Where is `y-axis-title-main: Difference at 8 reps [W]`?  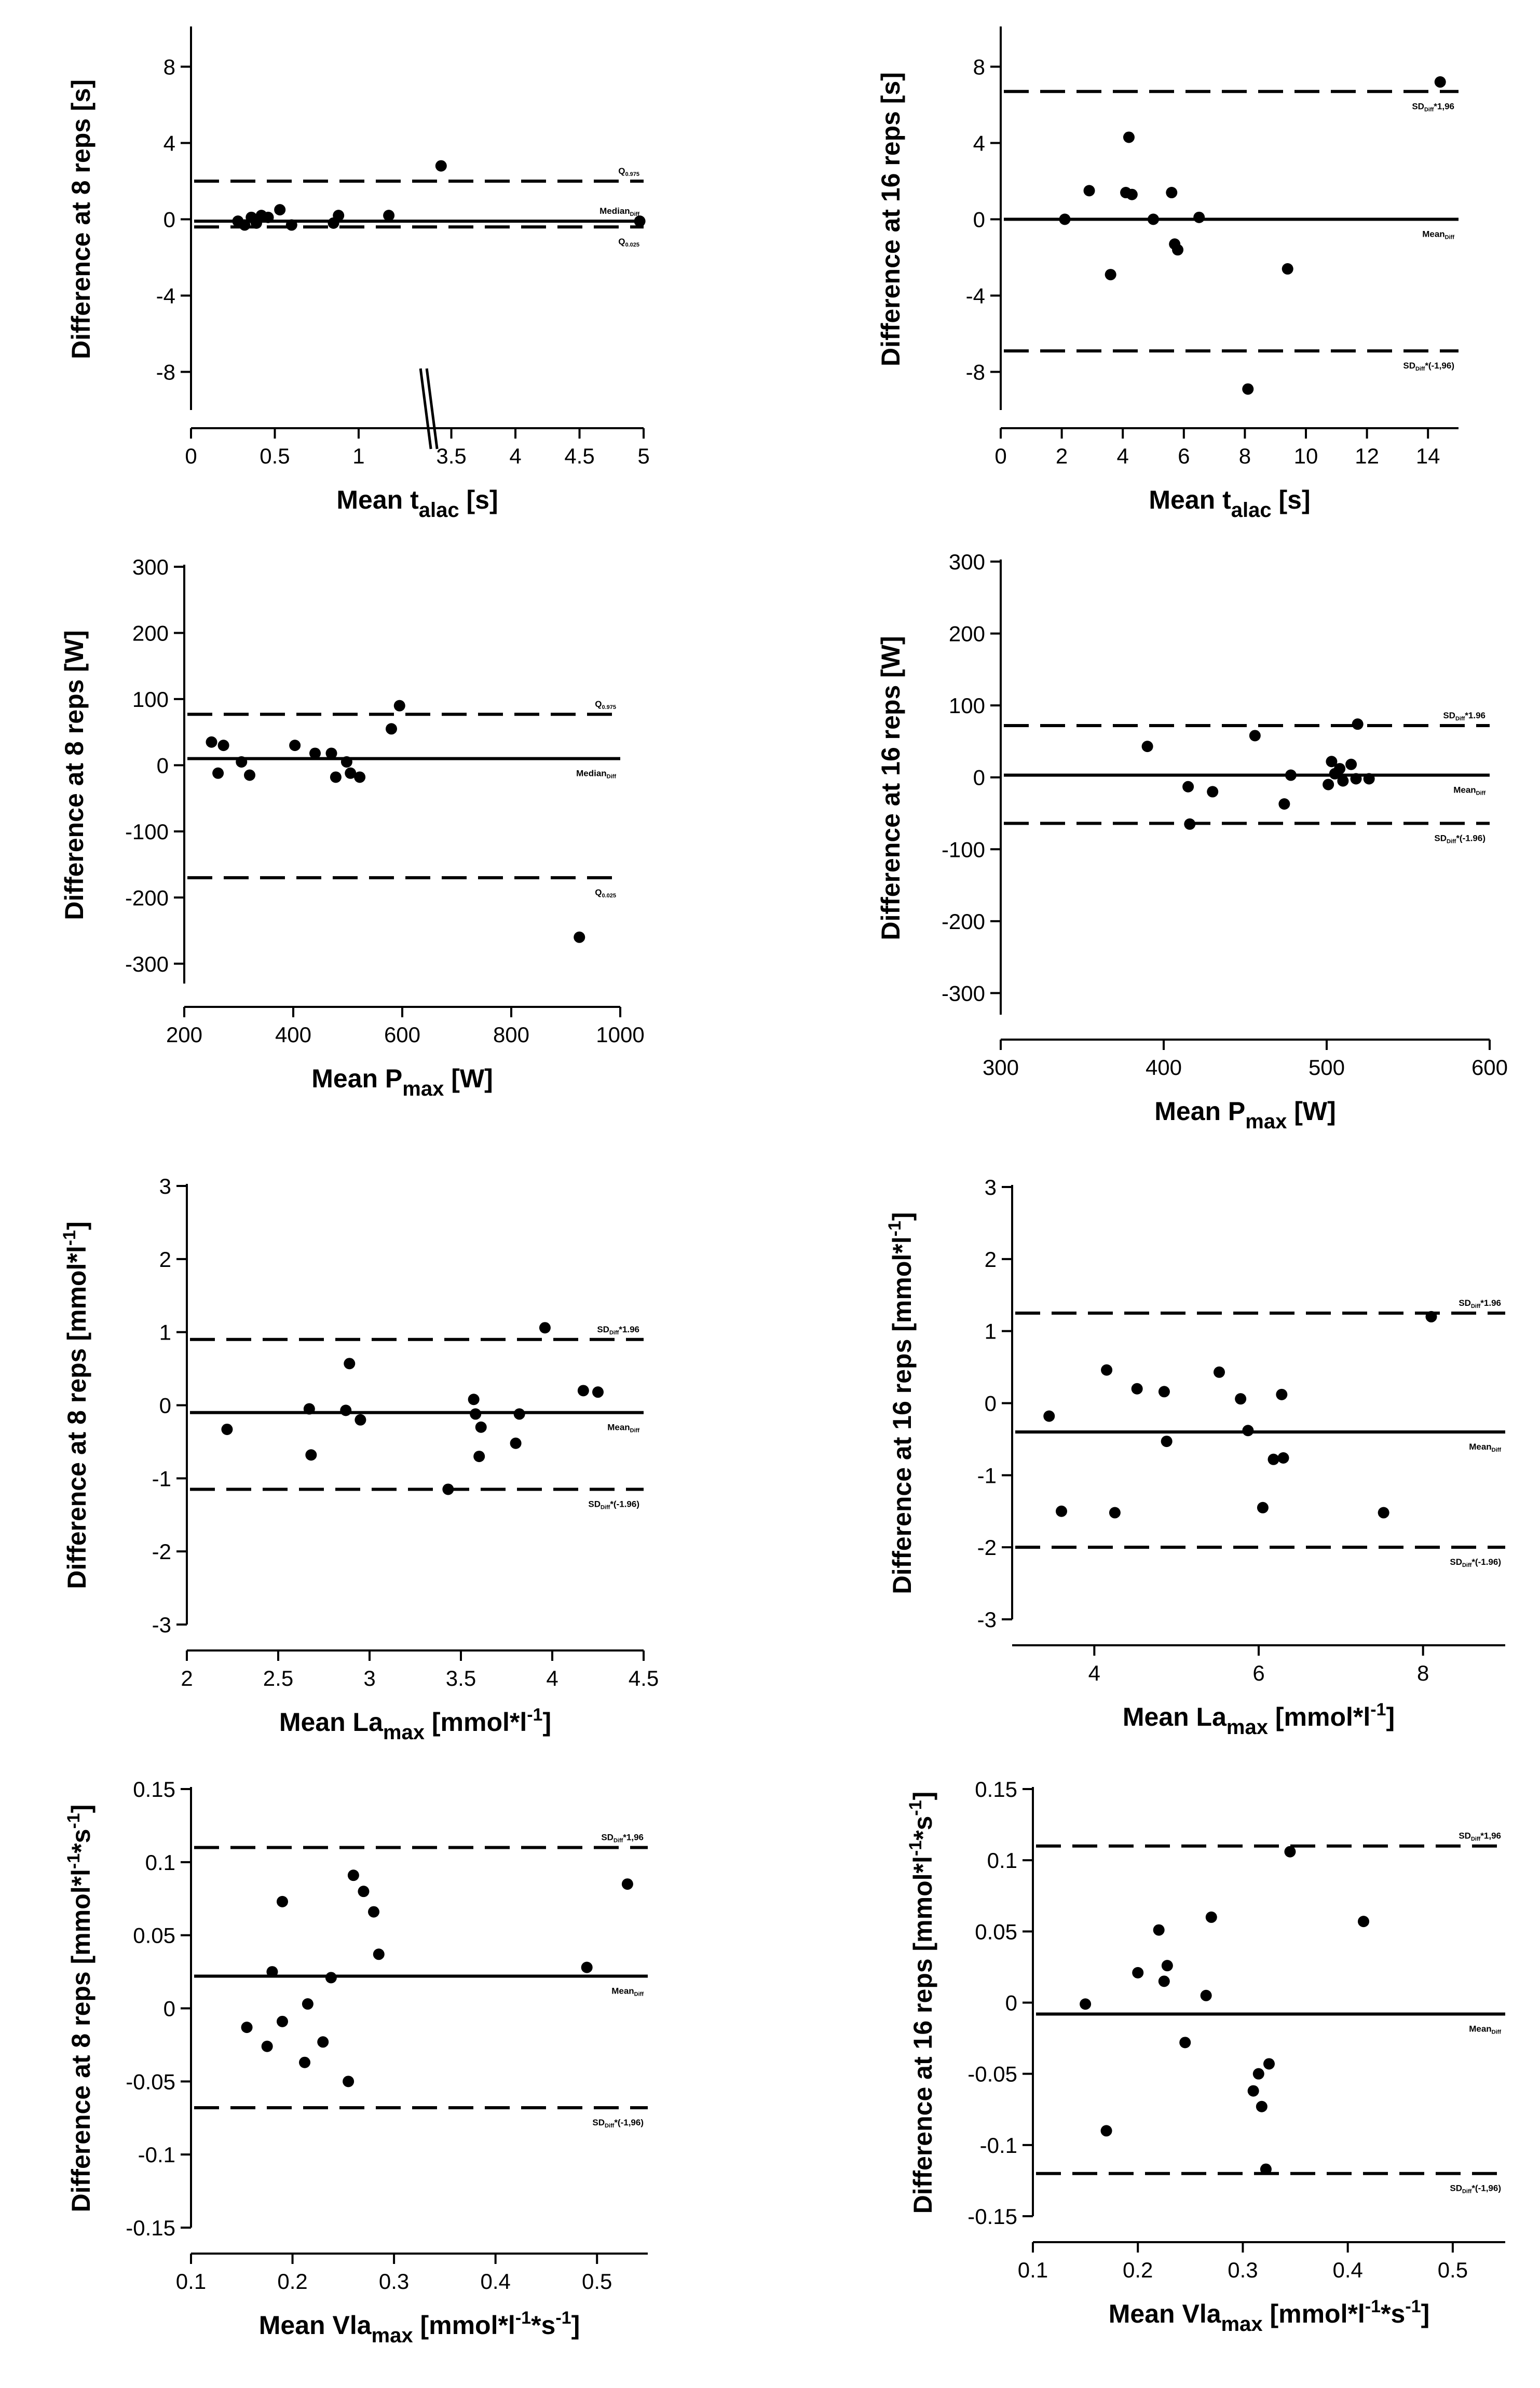 y-axis-title-main: Difference at 8 reps [W] is located at coordinates (74, 775).